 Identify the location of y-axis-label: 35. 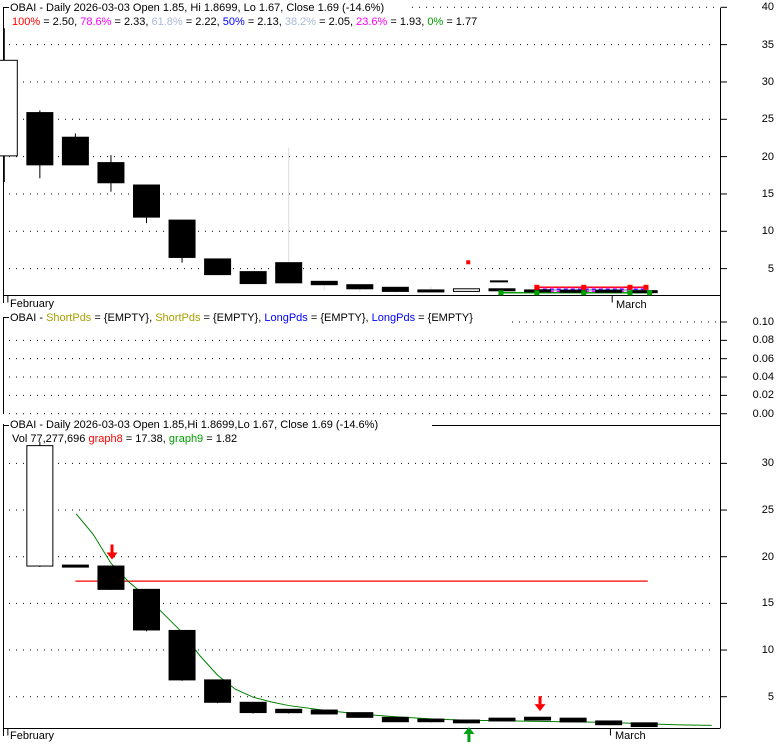
(767, 44).